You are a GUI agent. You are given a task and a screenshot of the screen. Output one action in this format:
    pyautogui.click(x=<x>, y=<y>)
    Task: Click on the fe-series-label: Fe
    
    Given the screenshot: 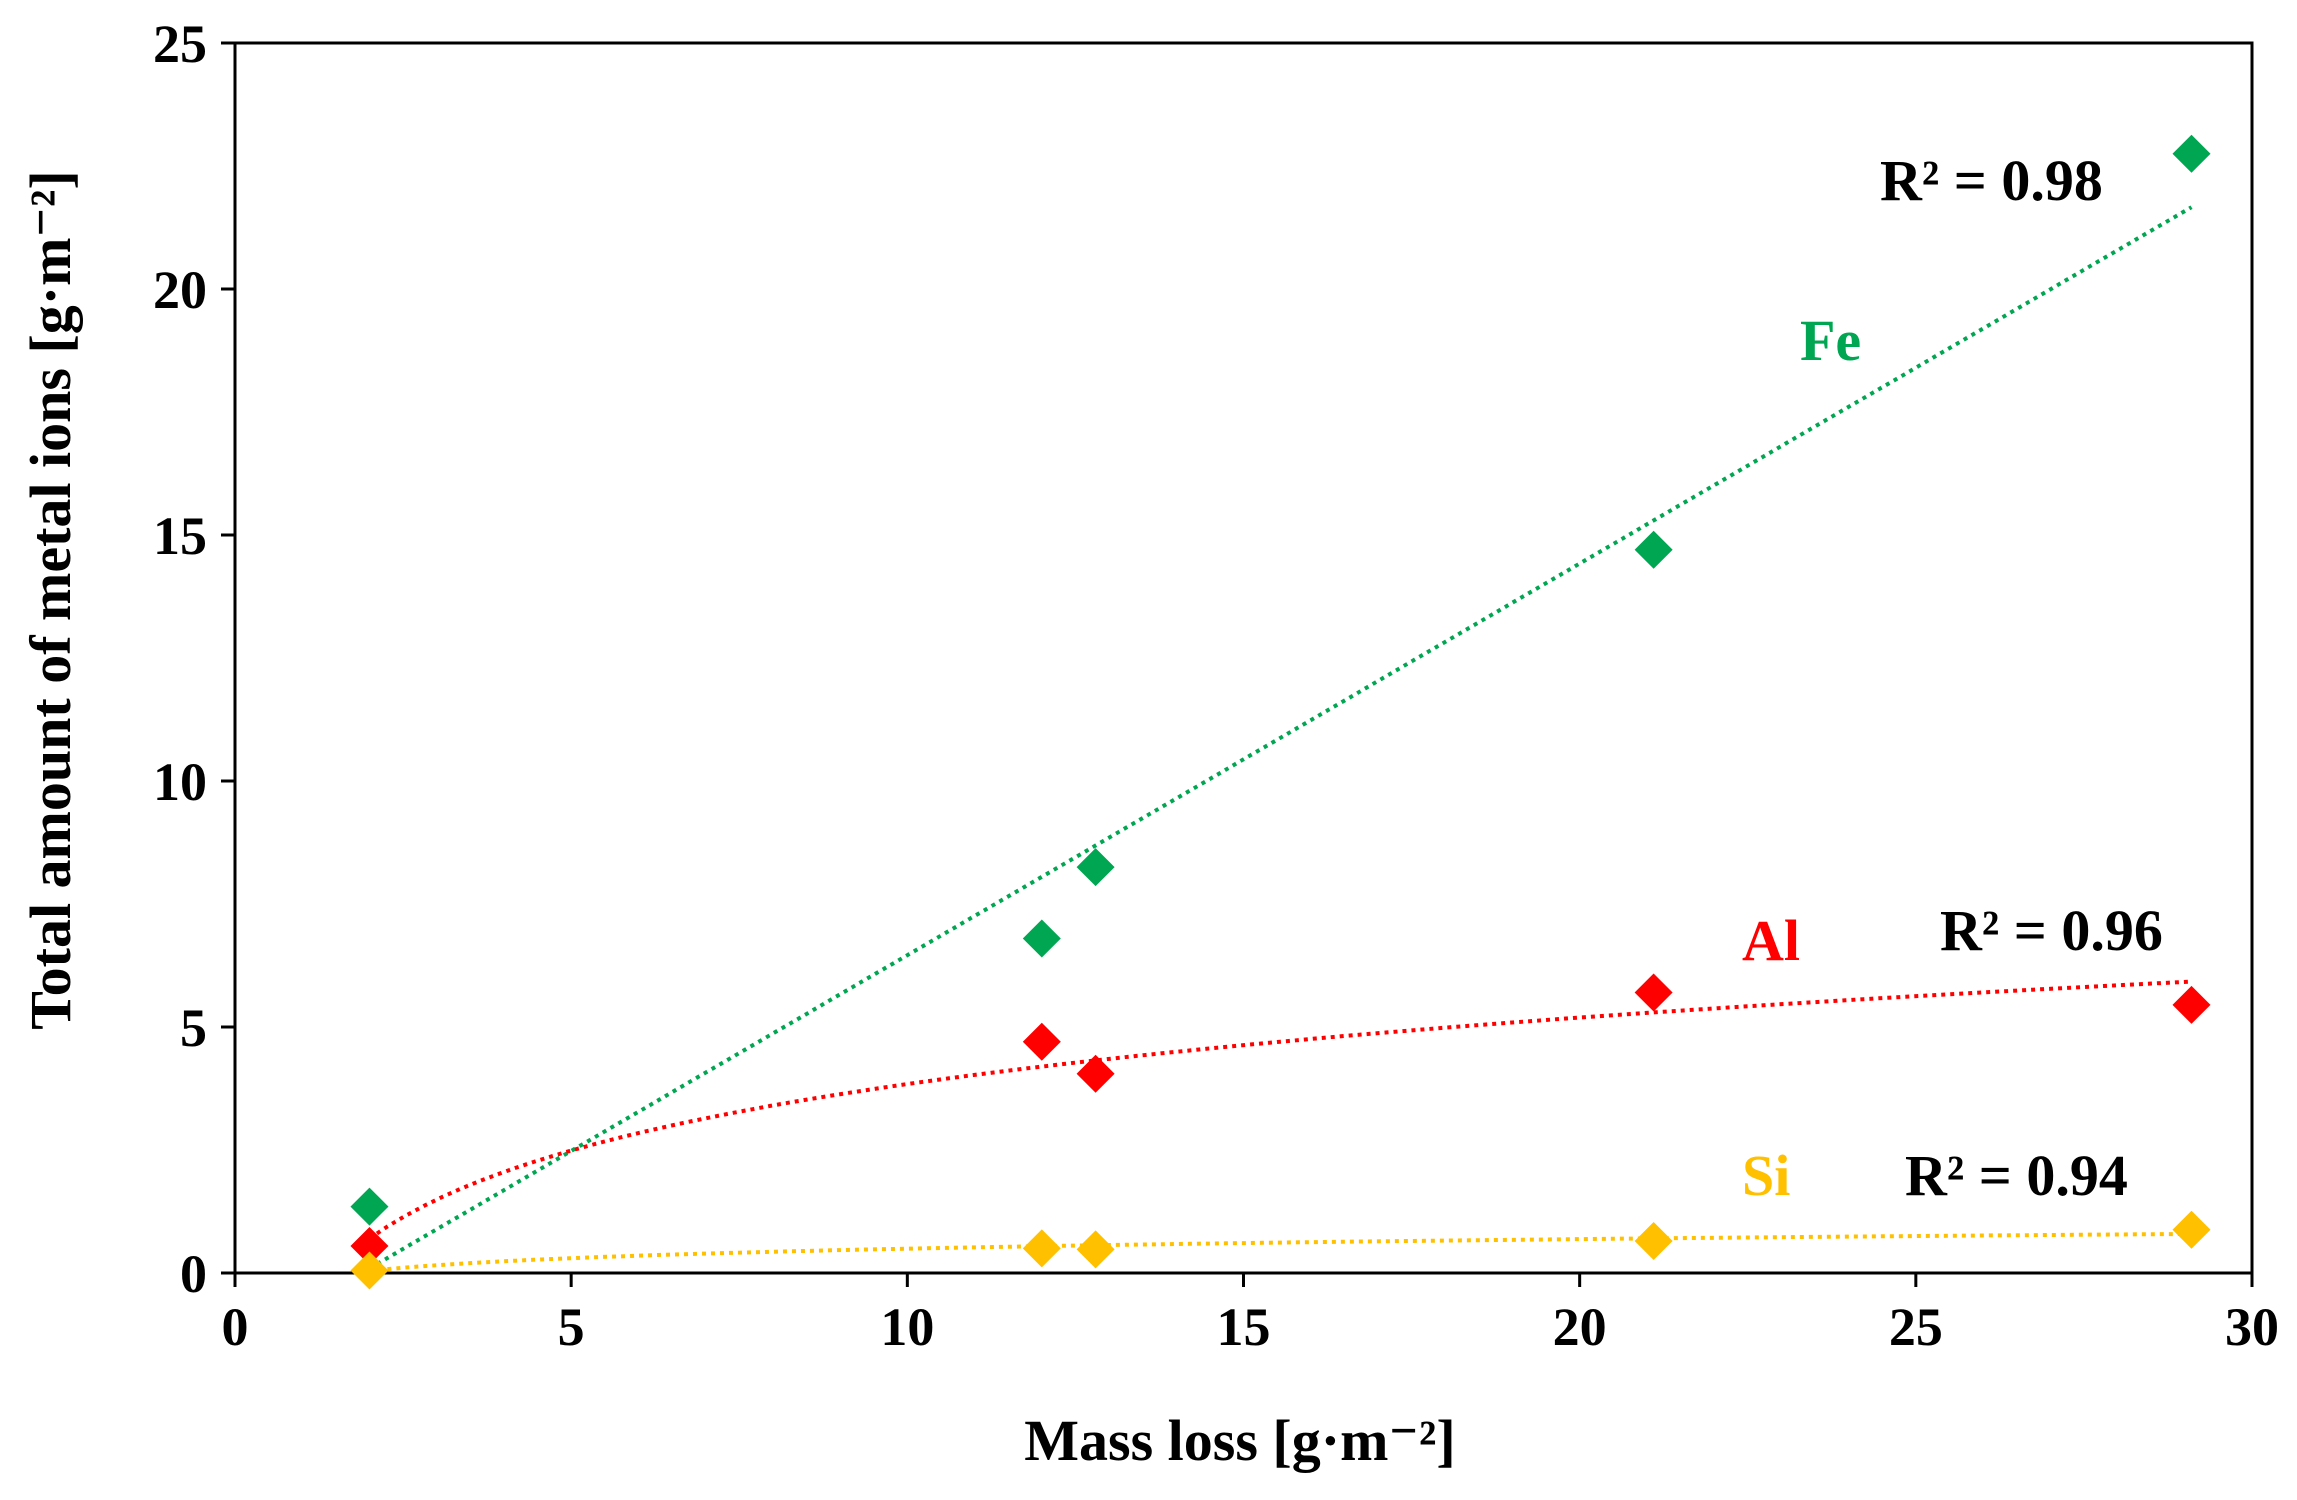 What is the action you would take?
    pyautogui.click(x=1830, y=340)
    